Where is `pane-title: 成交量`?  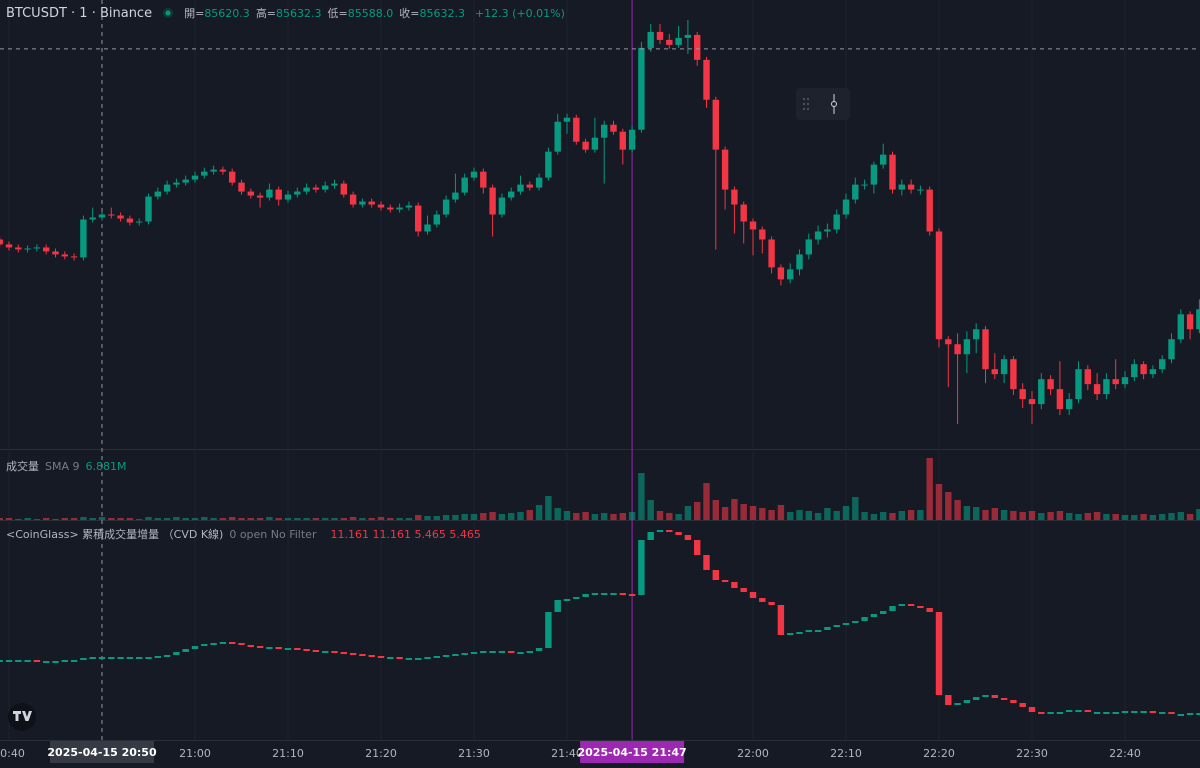 pane-title: 成交量 is located at coordinates (22, 466).